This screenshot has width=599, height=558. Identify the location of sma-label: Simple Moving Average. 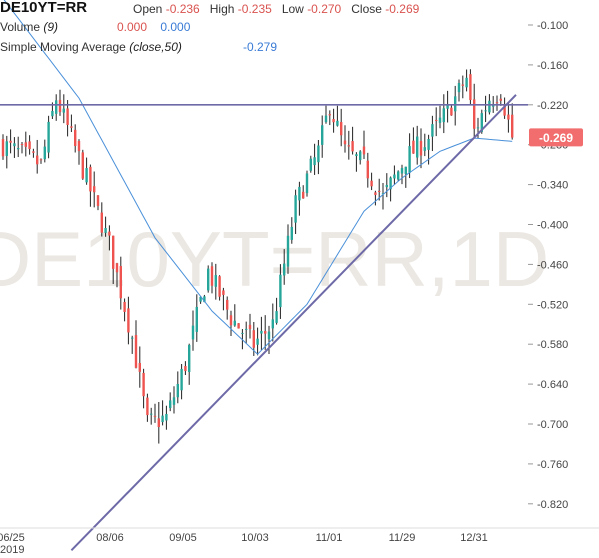
(63, 47).